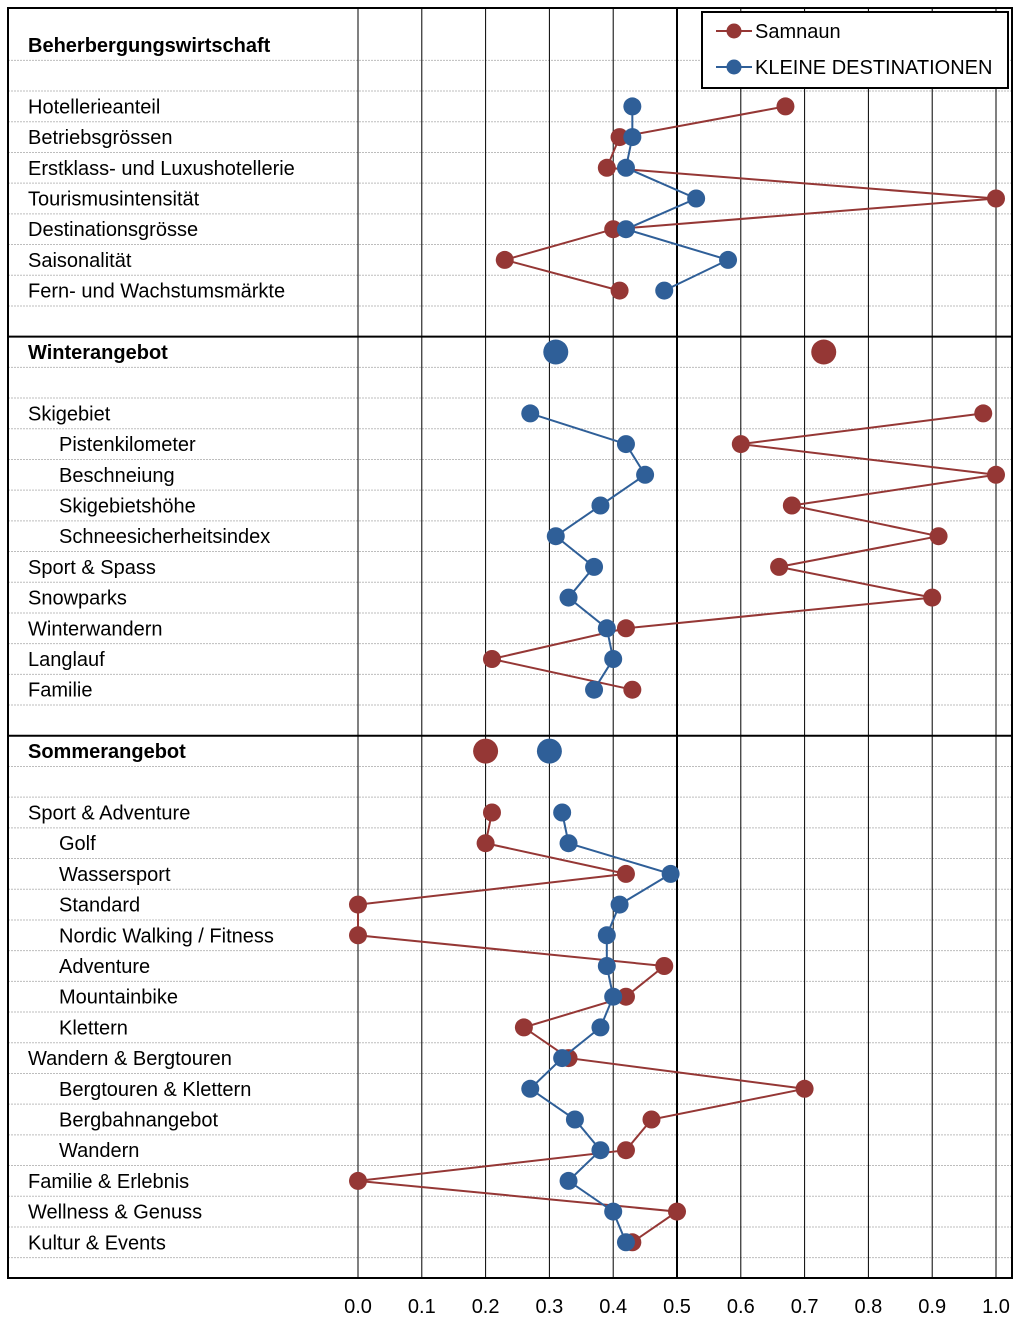 This screenshot has width=1015, height=1318. What do you see at coordinates (109, 814) in the screenshot?
I see `row-label: Sport & Adventure` at bounding box center [109, 814].